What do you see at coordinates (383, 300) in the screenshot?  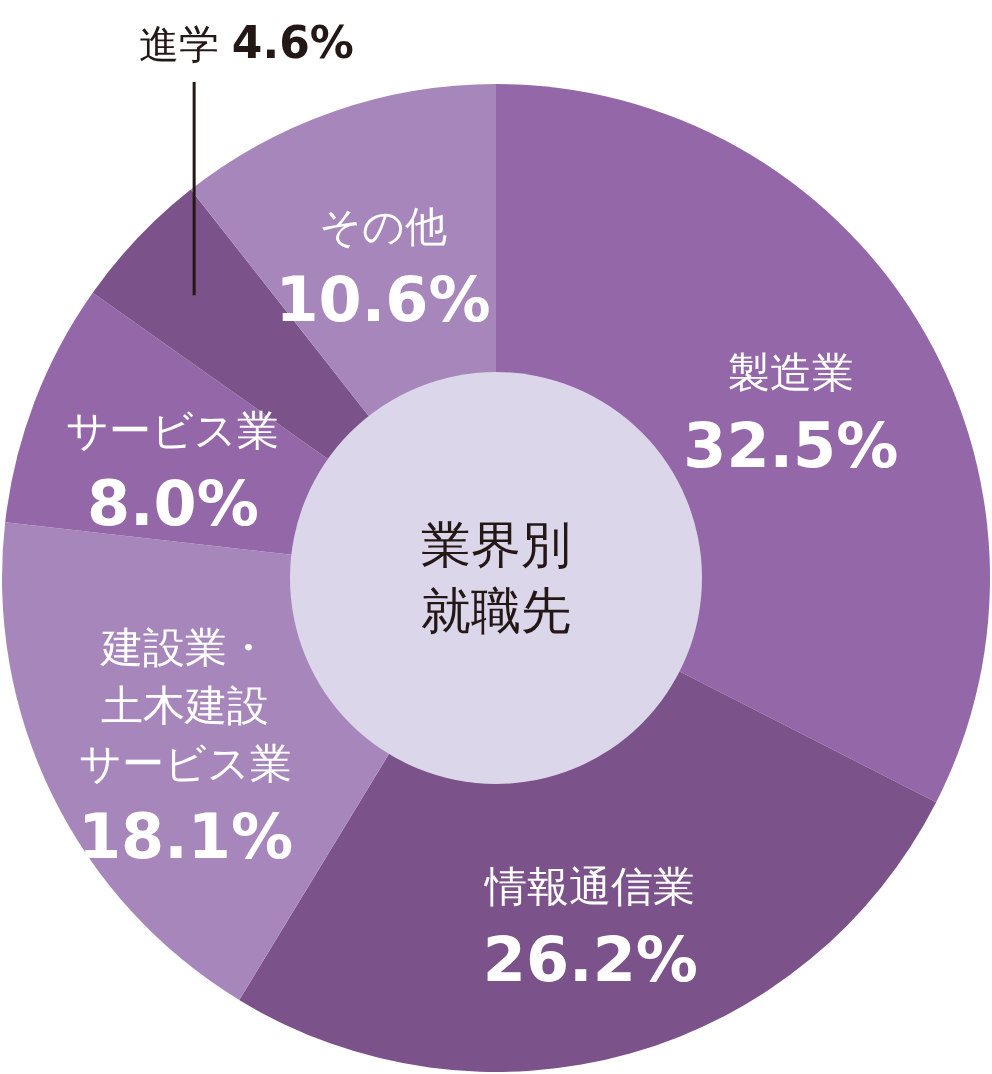 I see `data-label: 10.6%` at bounding box center [383, 300].